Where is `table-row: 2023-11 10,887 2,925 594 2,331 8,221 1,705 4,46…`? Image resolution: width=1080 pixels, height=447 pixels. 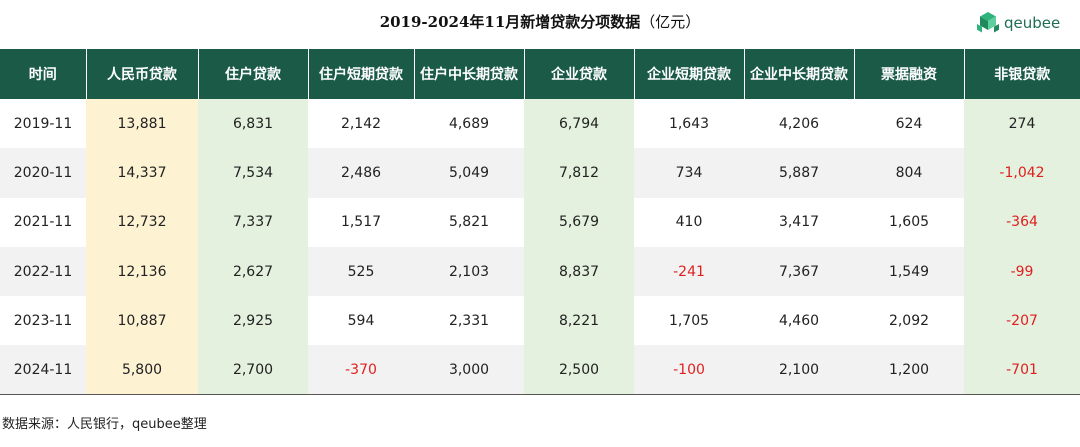 table-row: 2023-11 10,887 2,925 594 2,331 8,221 1,705 4,46… is located at coordinates (540, 321).